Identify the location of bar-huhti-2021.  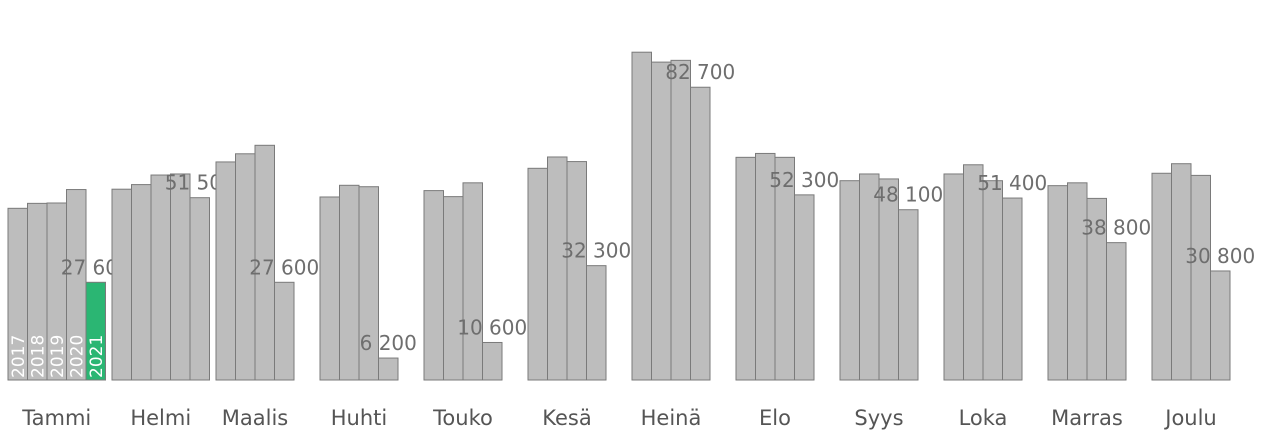
(388, 369).